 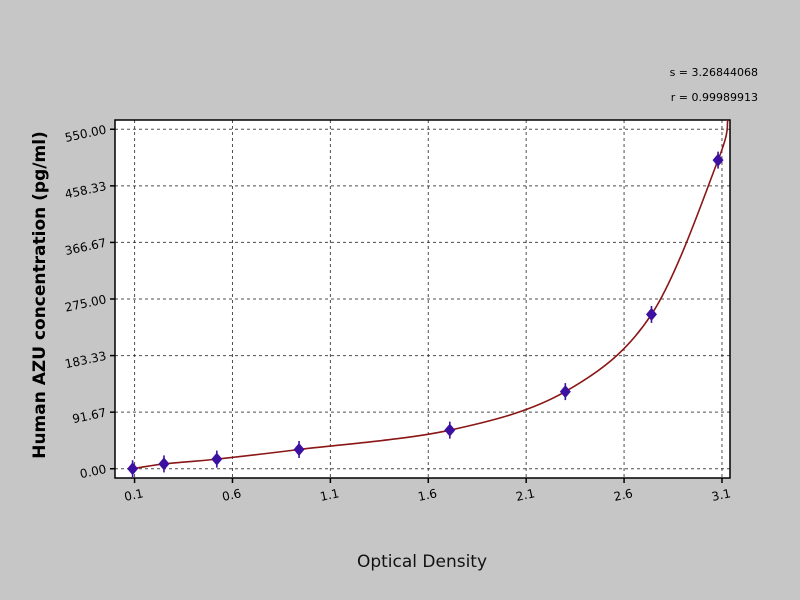 What do you see at coordinates (232, 495) in the screenshot?
I see `x-tick-label: 0.6` at bounding box center [232, 495].